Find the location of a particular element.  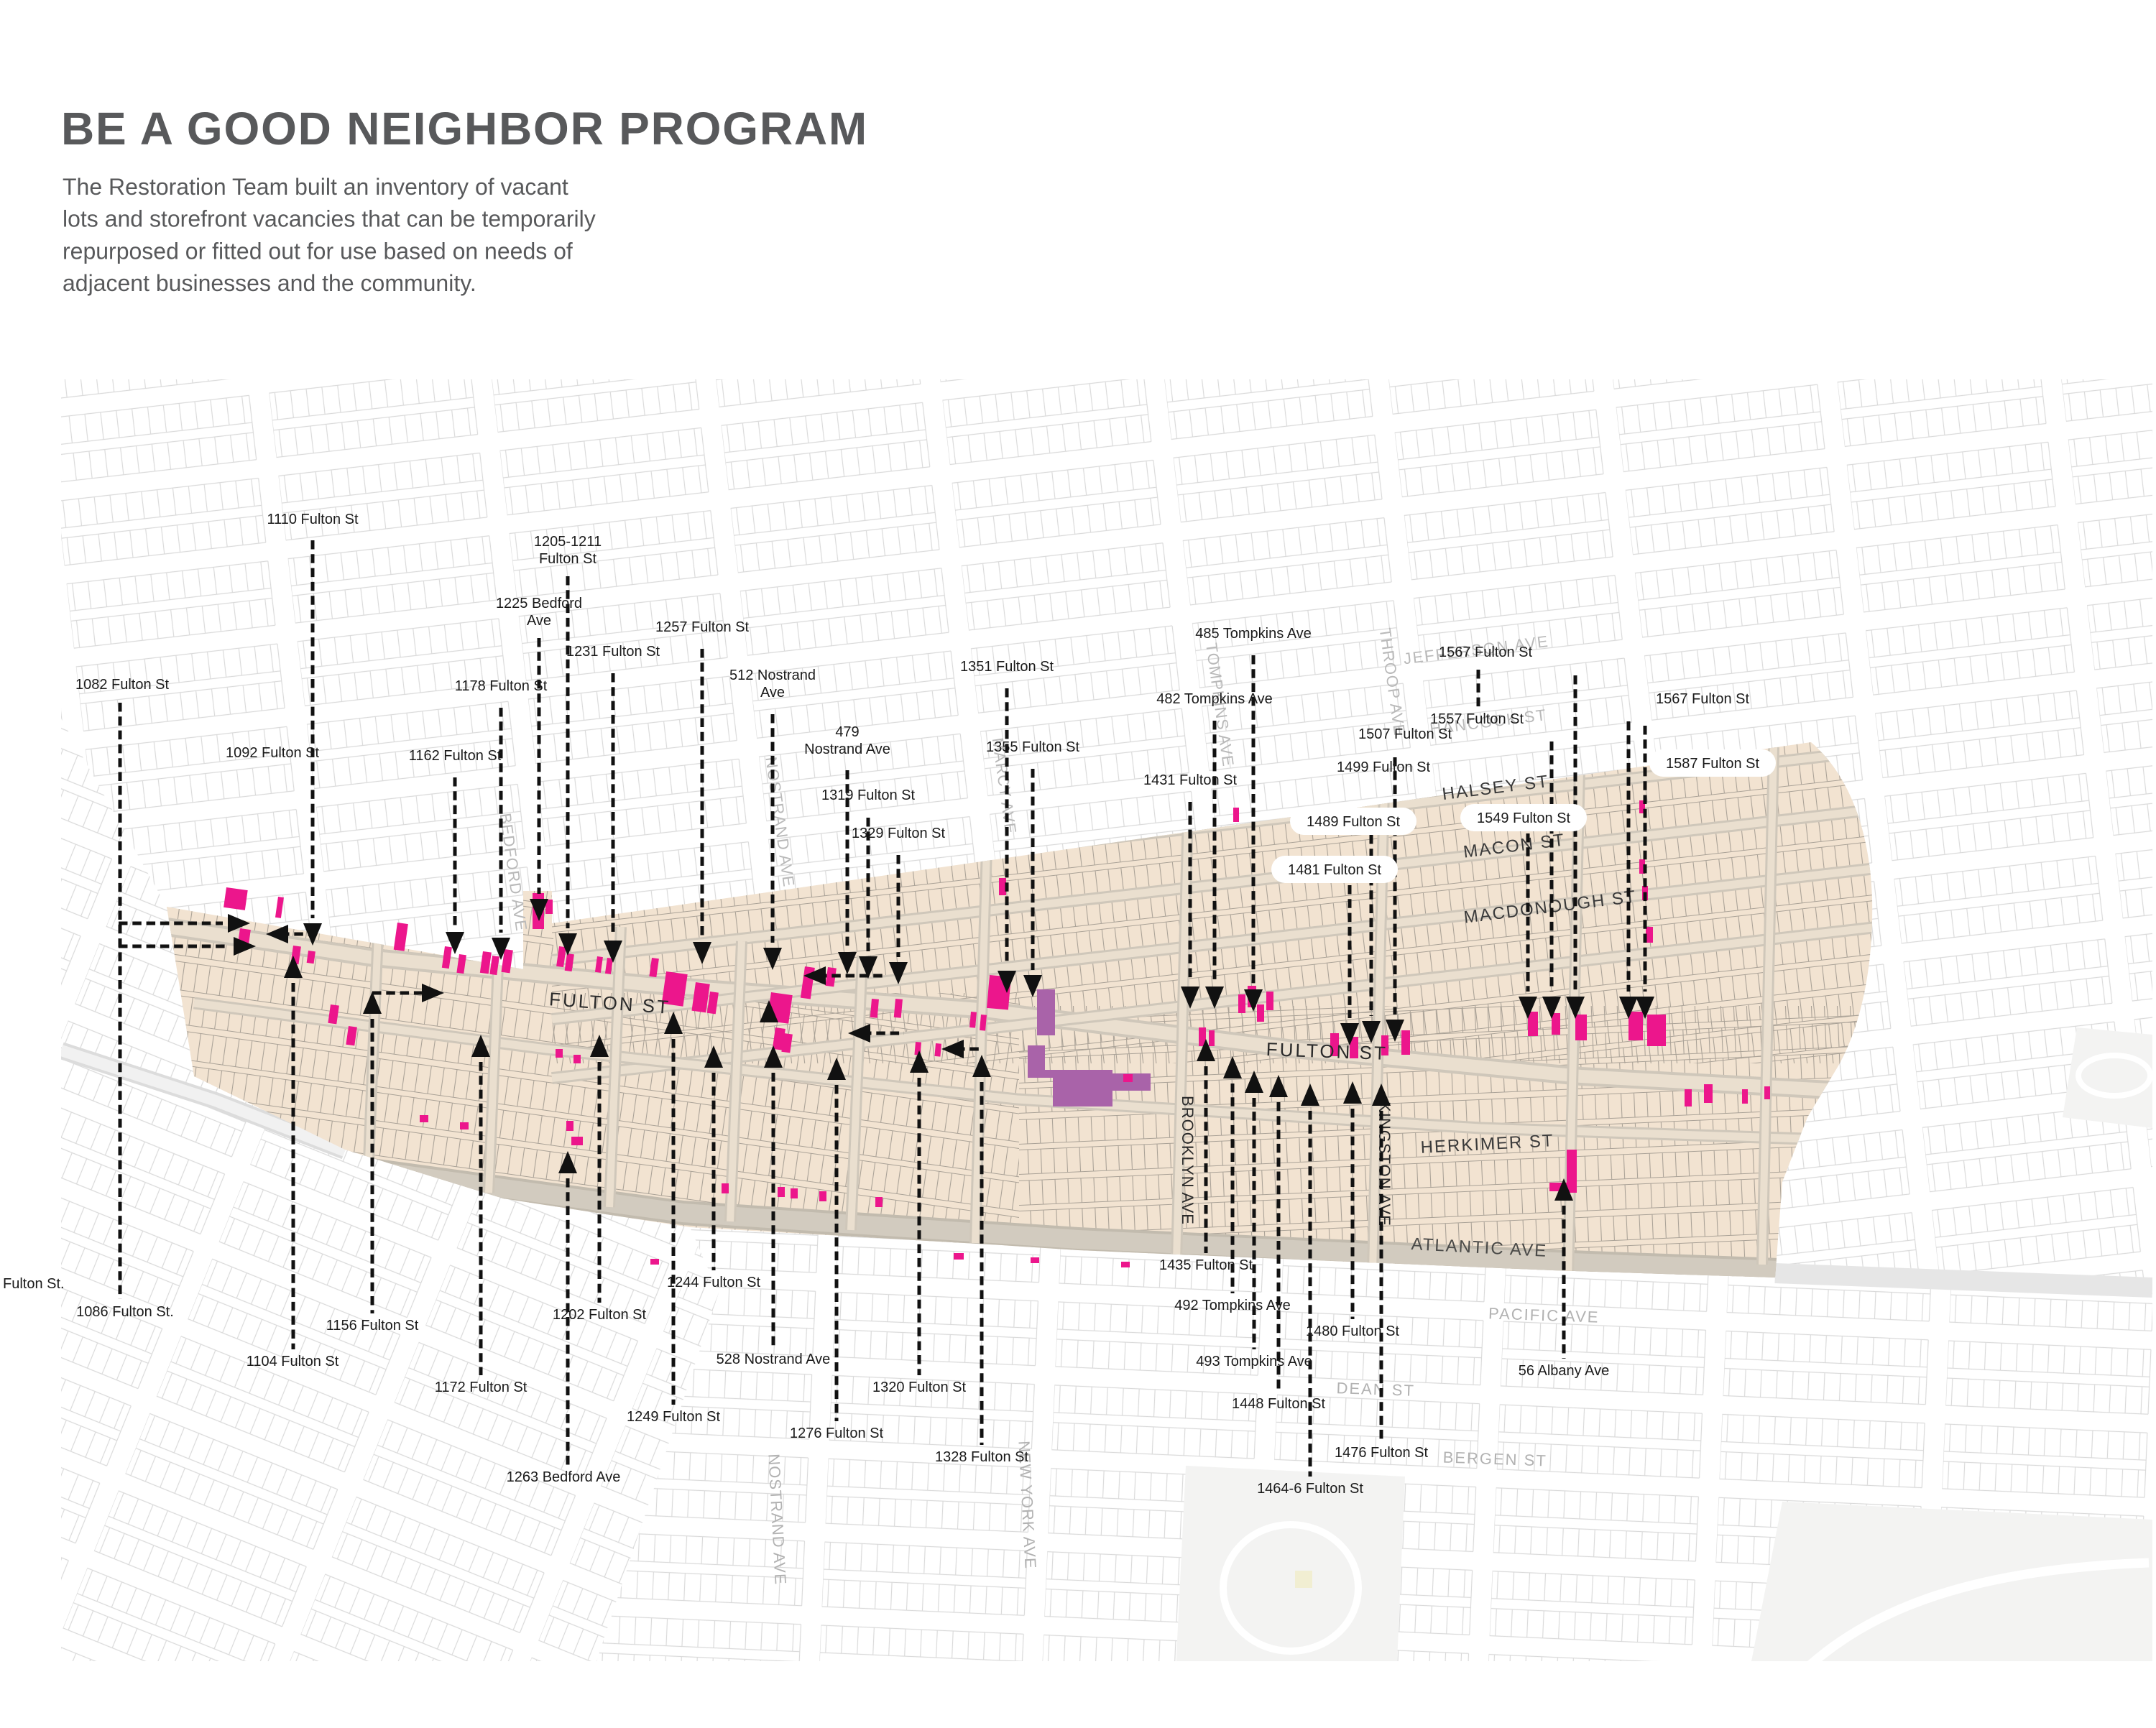

svg-text: Nostrand Ave is located at coordinates (847, 749).